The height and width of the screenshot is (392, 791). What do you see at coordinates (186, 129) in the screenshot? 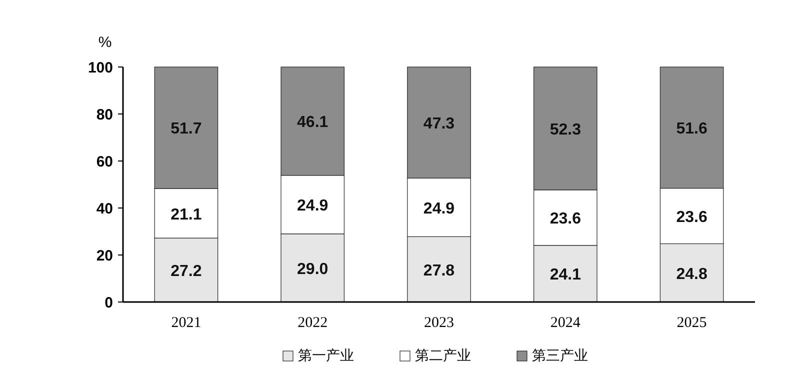
I see `data-label: 51.7` at bounding box center [186, 129].